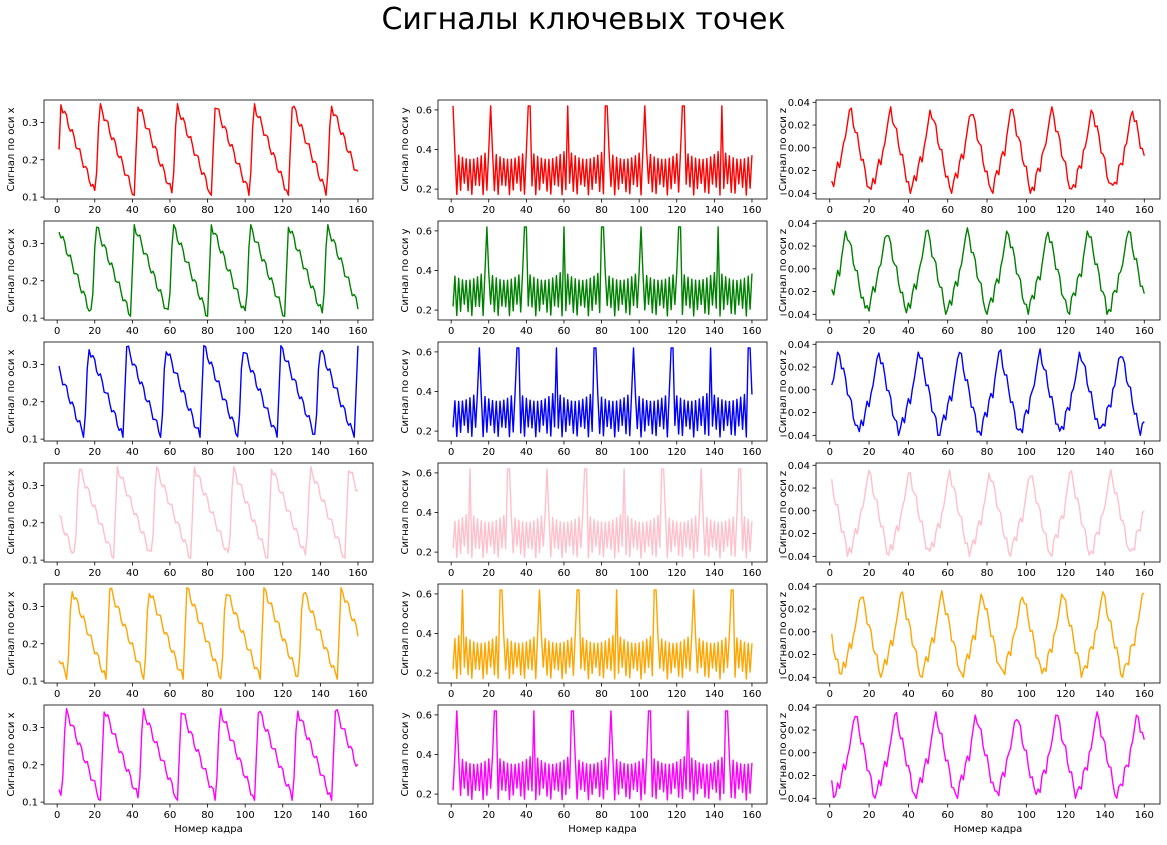  I want to click on x-axis-label: Номер кадра, so click(208, 829).